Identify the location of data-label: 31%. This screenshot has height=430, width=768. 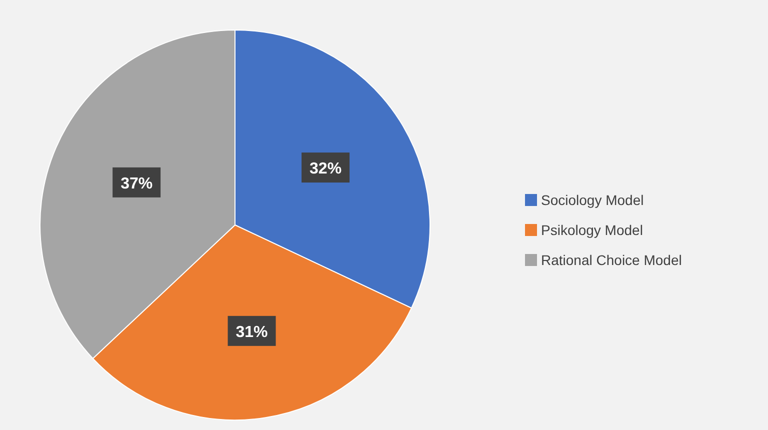
(252, 332).